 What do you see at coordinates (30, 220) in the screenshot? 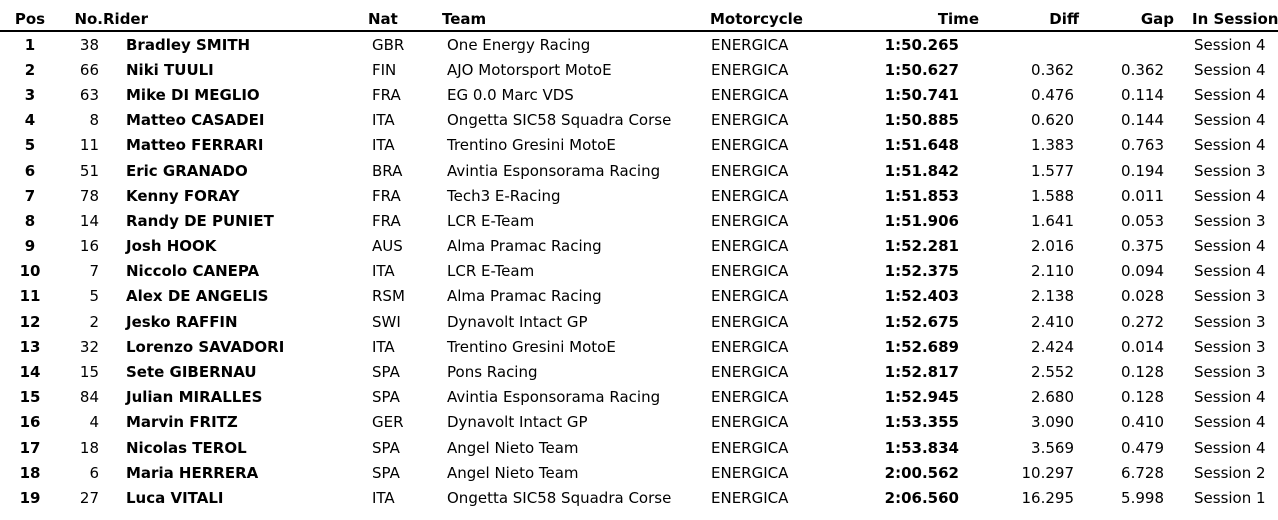
I see `pos-cell: 8` at bounding box center [30, 220].